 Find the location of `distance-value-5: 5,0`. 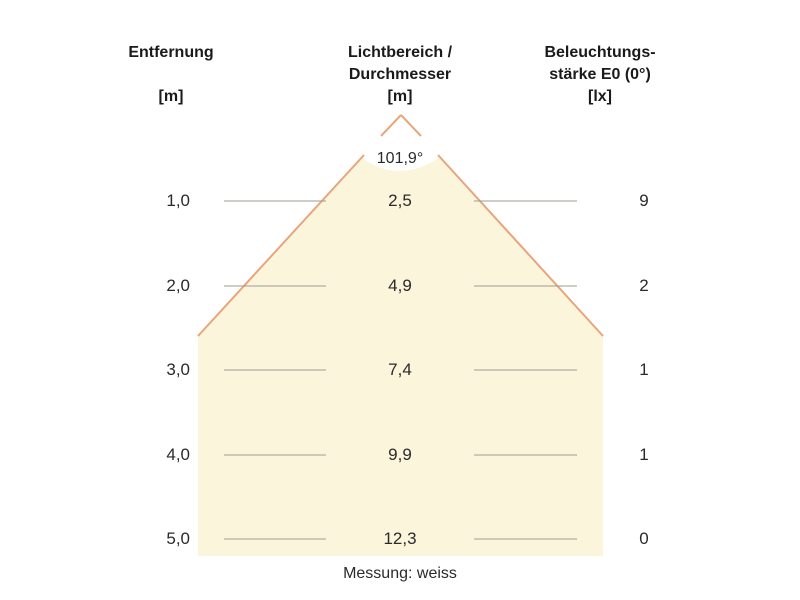

distance-value-5: 5,0 is located at coordinates (178, 538).